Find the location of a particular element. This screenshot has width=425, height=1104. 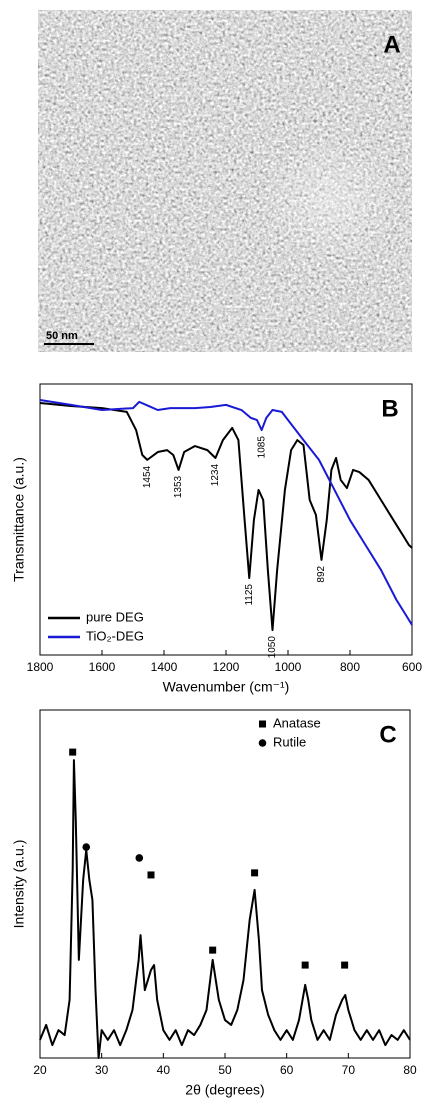

scale-bar is located at coordinates (69, 344).